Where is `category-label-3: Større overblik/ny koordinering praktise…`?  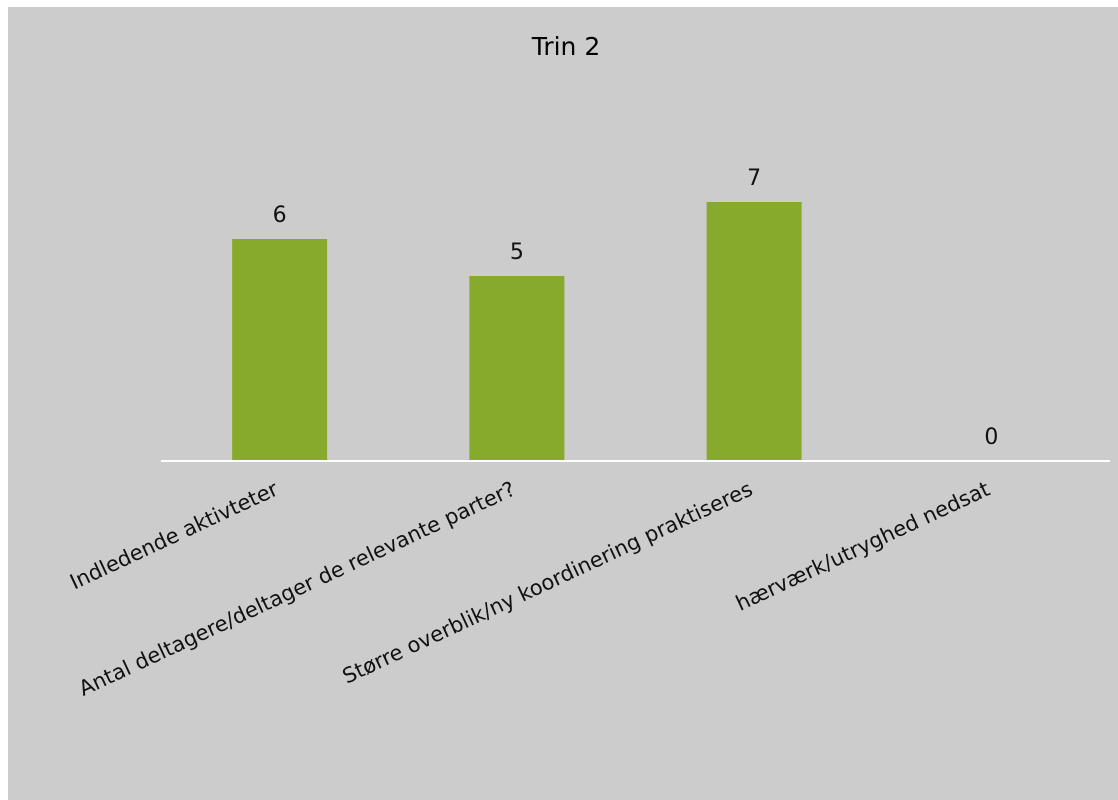 category-label-3: Større overblik/ny koordinering praktise… is located at coordinates (547, 583).